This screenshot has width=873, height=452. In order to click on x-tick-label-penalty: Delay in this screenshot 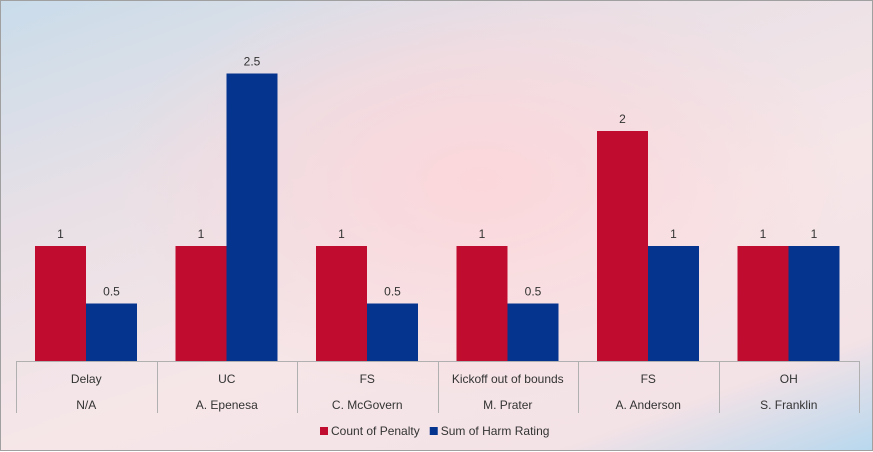, I will do `click(86, 379)`.